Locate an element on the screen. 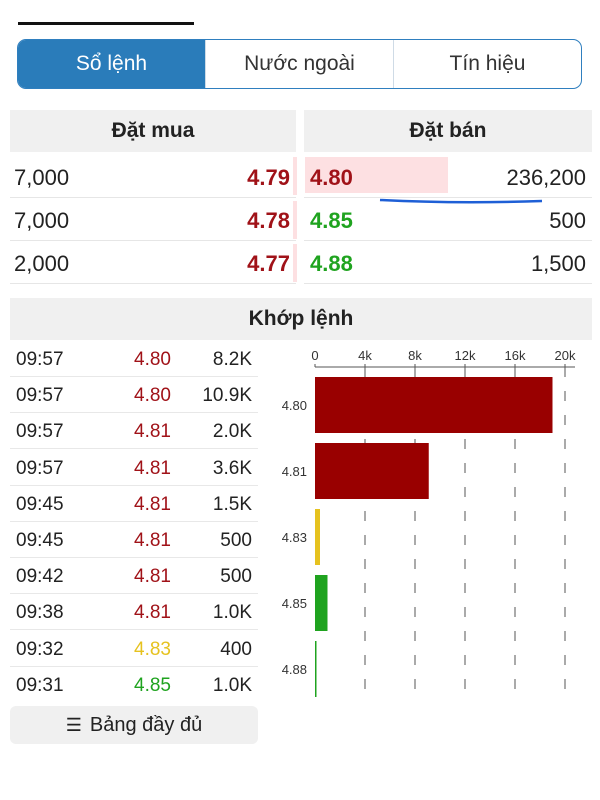 The image size is (600, 800). trade-time: 09:38 is located at coordinates (40, 613).